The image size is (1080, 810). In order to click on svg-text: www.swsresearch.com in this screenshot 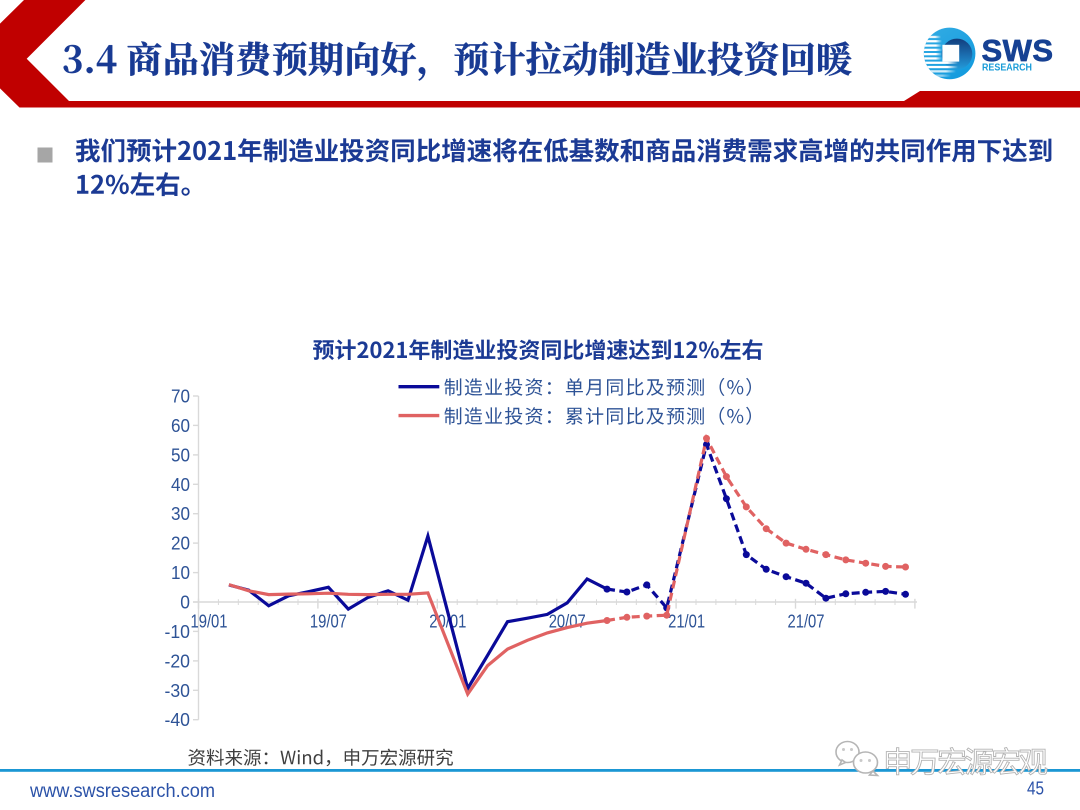, I will do `click(122, 791)`.